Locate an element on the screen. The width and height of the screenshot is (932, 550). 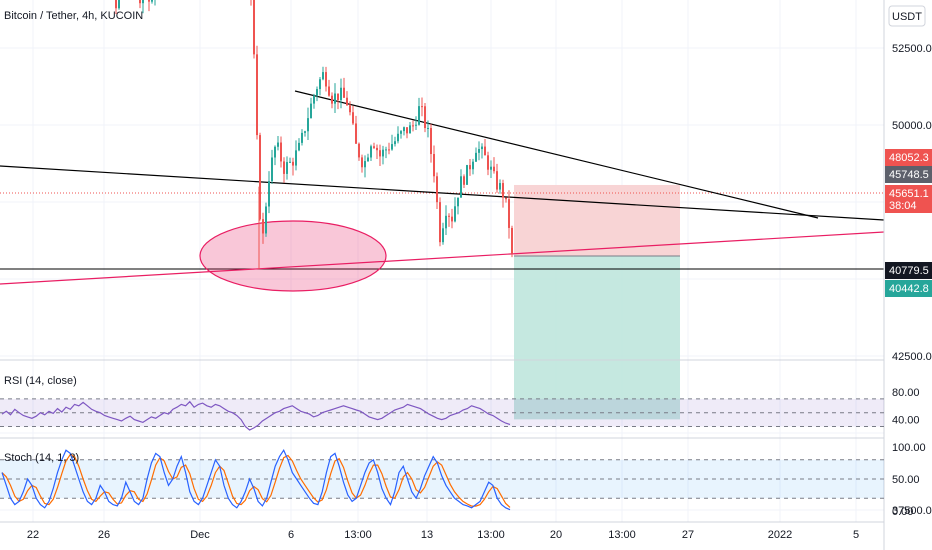
currency-label: USDT is located at coordinates (907, 17).